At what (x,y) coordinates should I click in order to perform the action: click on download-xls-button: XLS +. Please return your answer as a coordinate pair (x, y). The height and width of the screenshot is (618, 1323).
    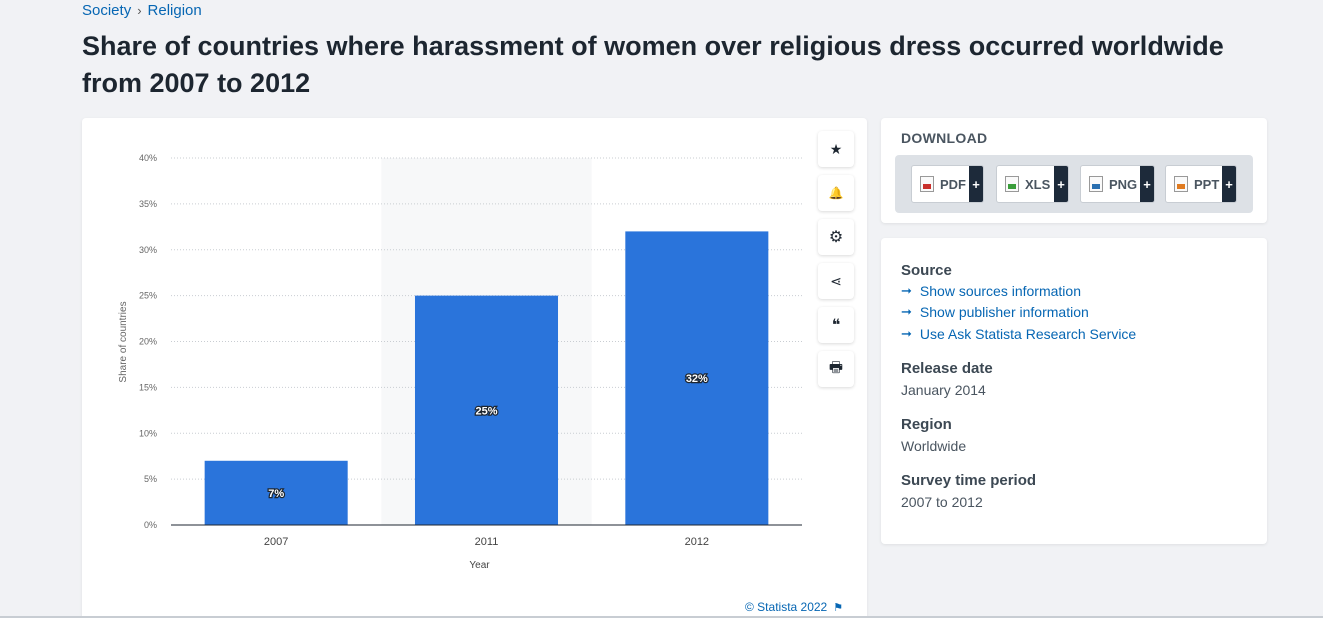
    Looking at the image, I should click on (1032, 184).